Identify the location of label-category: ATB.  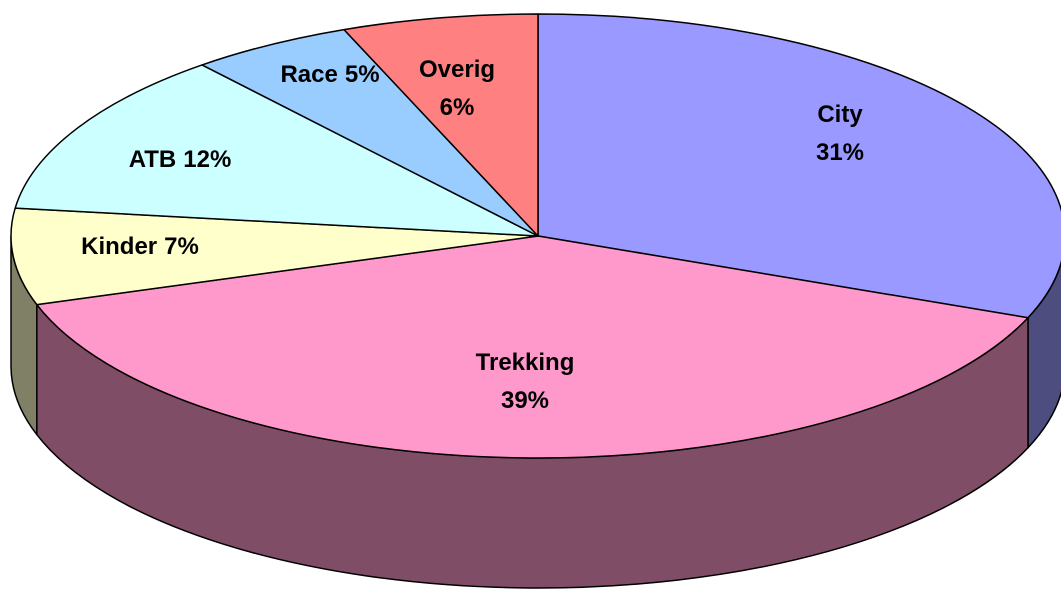
(153, 159).